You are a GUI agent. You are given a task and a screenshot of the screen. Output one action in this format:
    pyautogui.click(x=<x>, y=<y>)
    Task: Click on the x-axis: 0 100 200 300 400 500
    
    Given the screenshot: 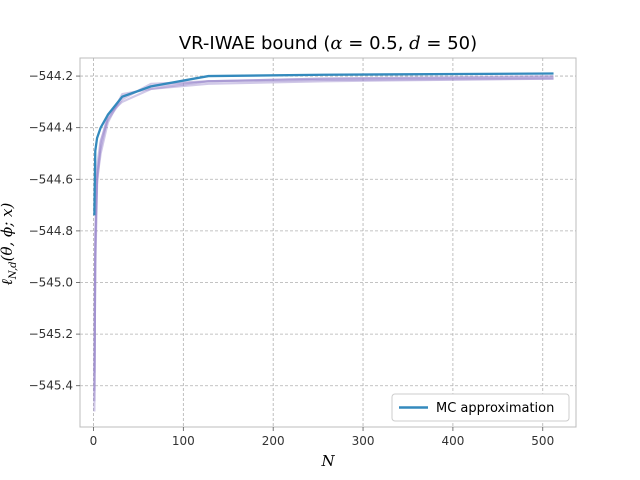 What is the action you would take?
    pyautogui.click(x=322, y=437)
    